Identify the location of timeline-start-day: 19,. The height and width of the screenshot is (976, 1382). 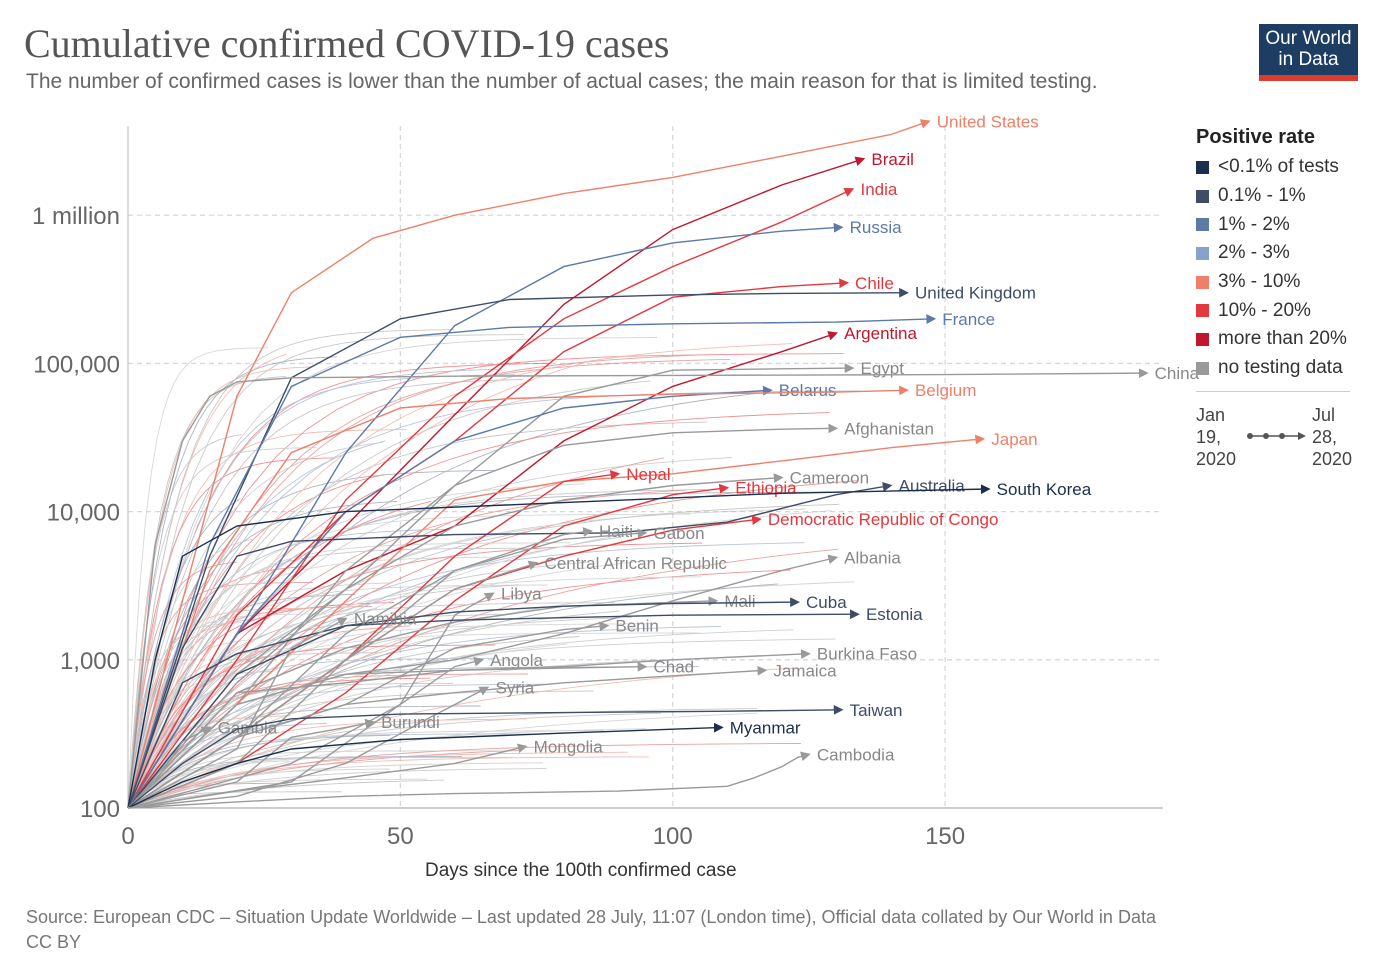
(1209, 437).